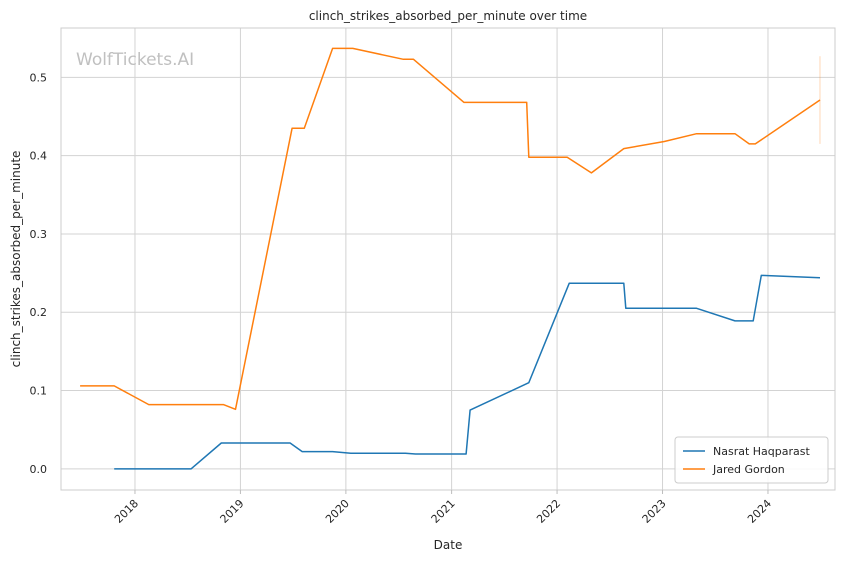 This screenshot has width=844, height=561. What do you see at coordinates (39, 273) in the screenshot?
I see `y-axis-ticks: 0.0 0.1 0.2 0.3 0.4 0.5` at bounding box center [39, 273].